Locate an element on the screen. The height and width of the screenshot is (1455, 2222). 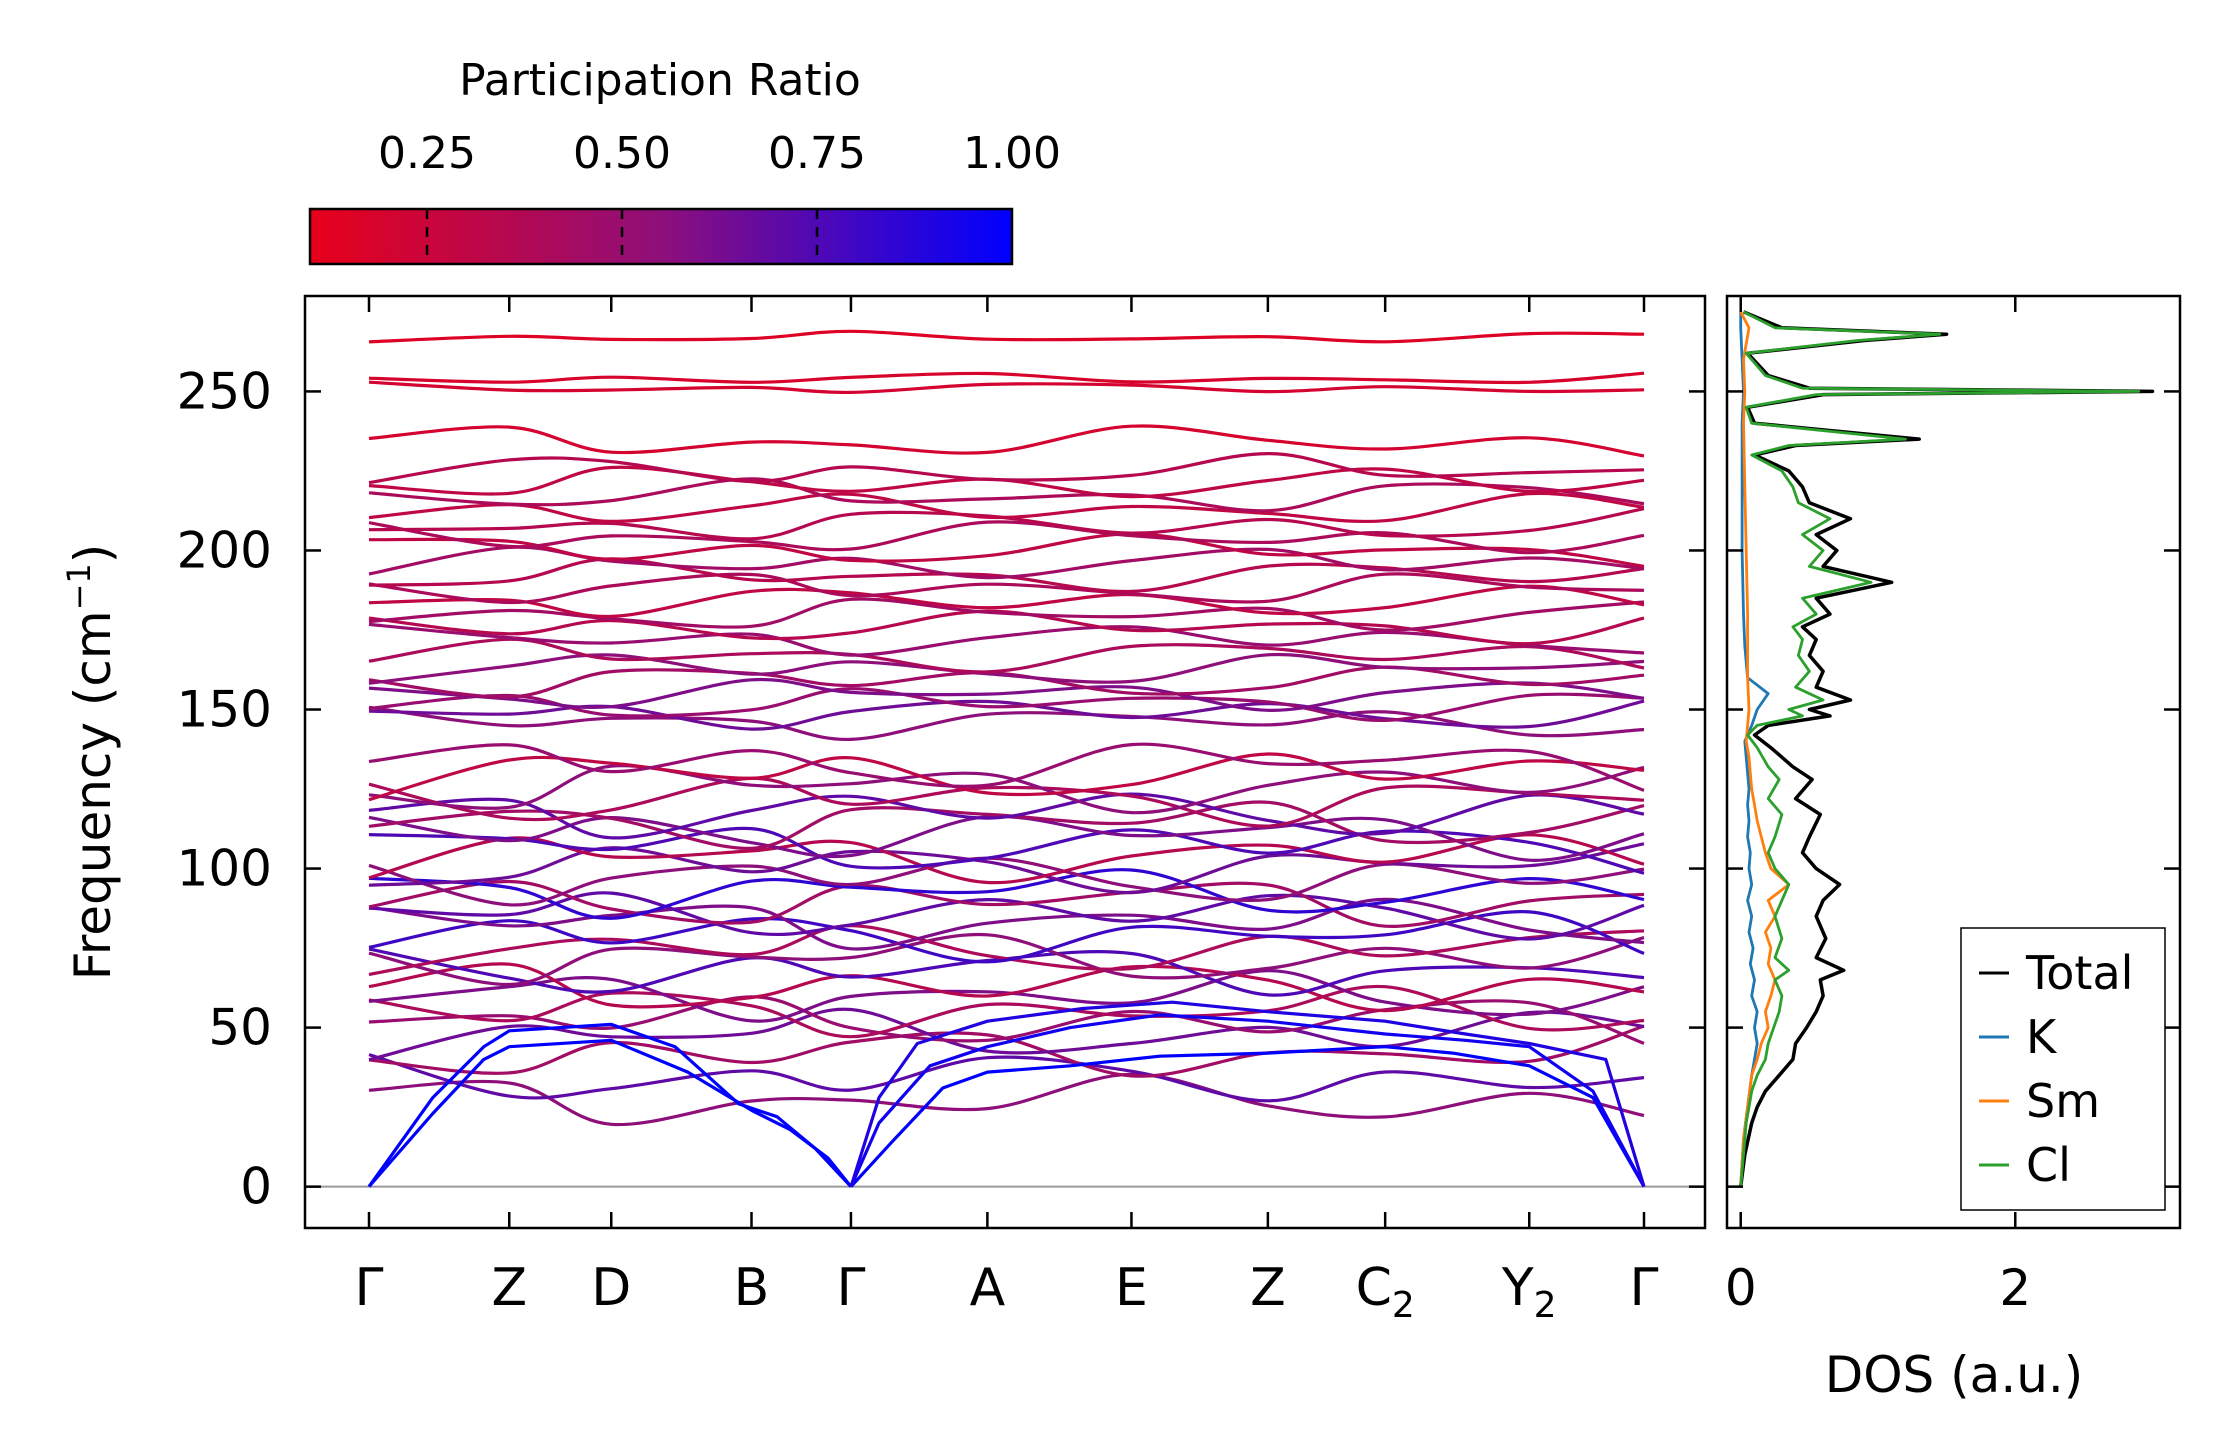
colorbar-tick-label: 1.00 is located at coordinates (1012, 153).